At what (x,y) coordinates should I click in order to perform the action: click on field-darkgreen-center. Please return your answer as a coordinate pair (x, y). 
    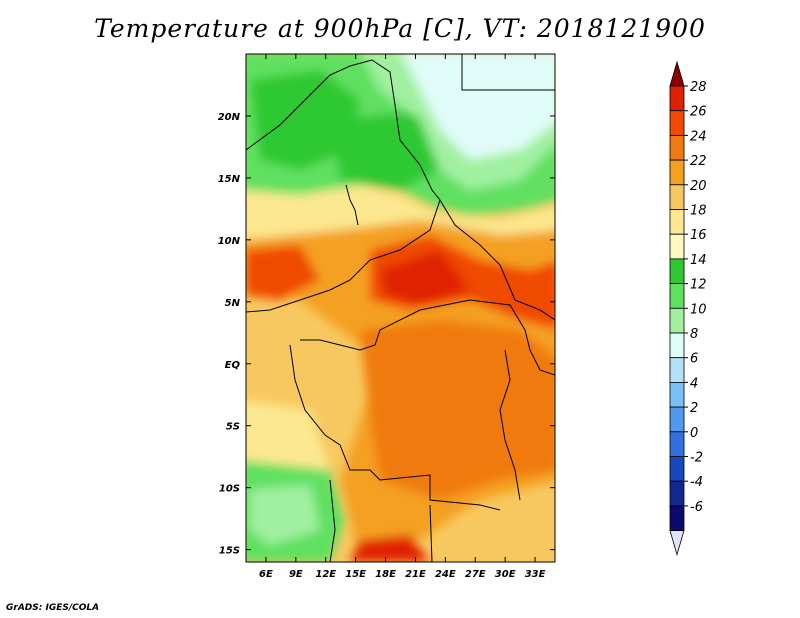
    Looking at the image, I should click on (385, 150).